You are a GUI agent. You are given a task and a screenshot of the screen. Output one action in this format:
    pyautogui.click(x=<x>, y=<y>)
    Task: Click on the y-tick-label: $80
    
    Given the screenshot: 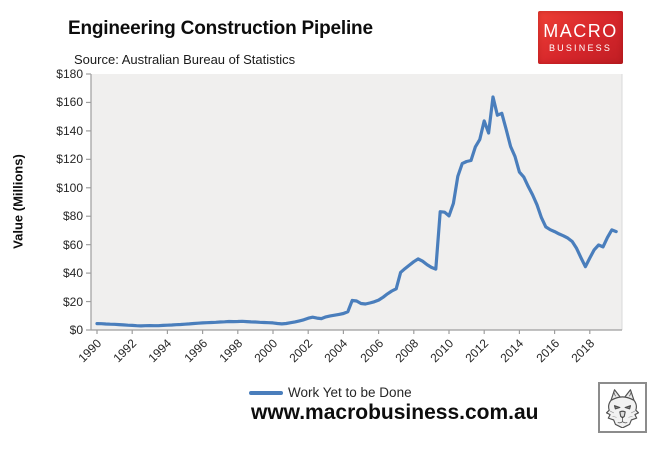 What is the action you would take?
    pyautogui.click(x=72, y=216)
    